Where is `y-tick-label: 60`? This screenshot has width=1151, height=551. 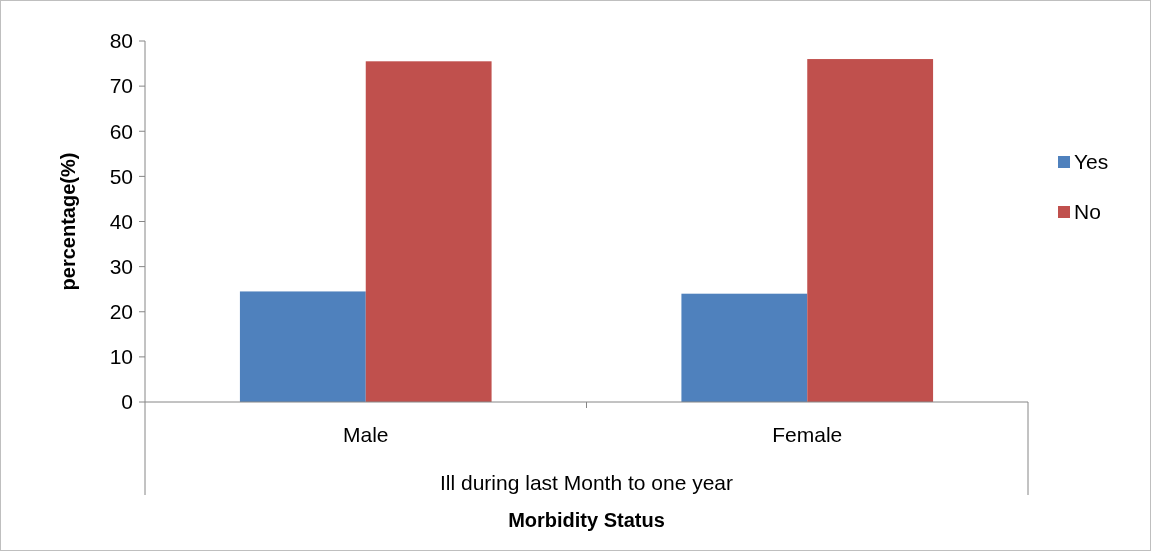
y-tick-label: 60 is located at coordinates (121, 131).